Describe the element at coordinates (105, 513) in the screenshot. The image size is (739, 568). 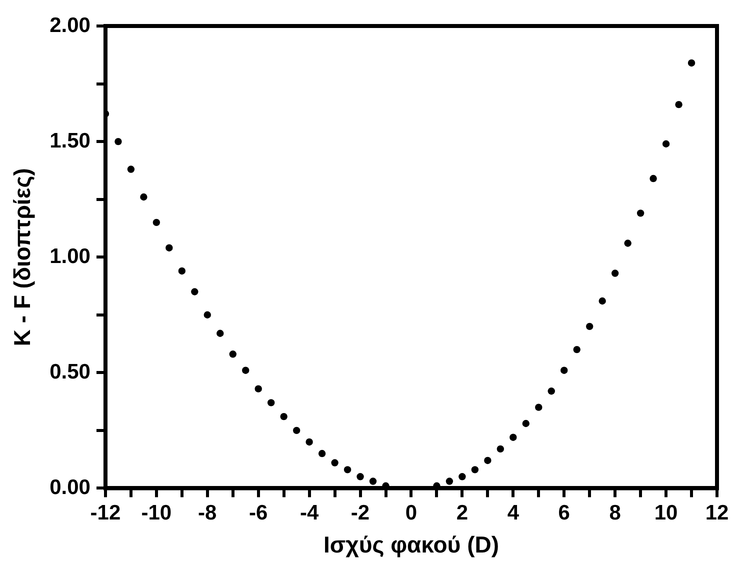
I see `x-tick-label: -12` at that location.